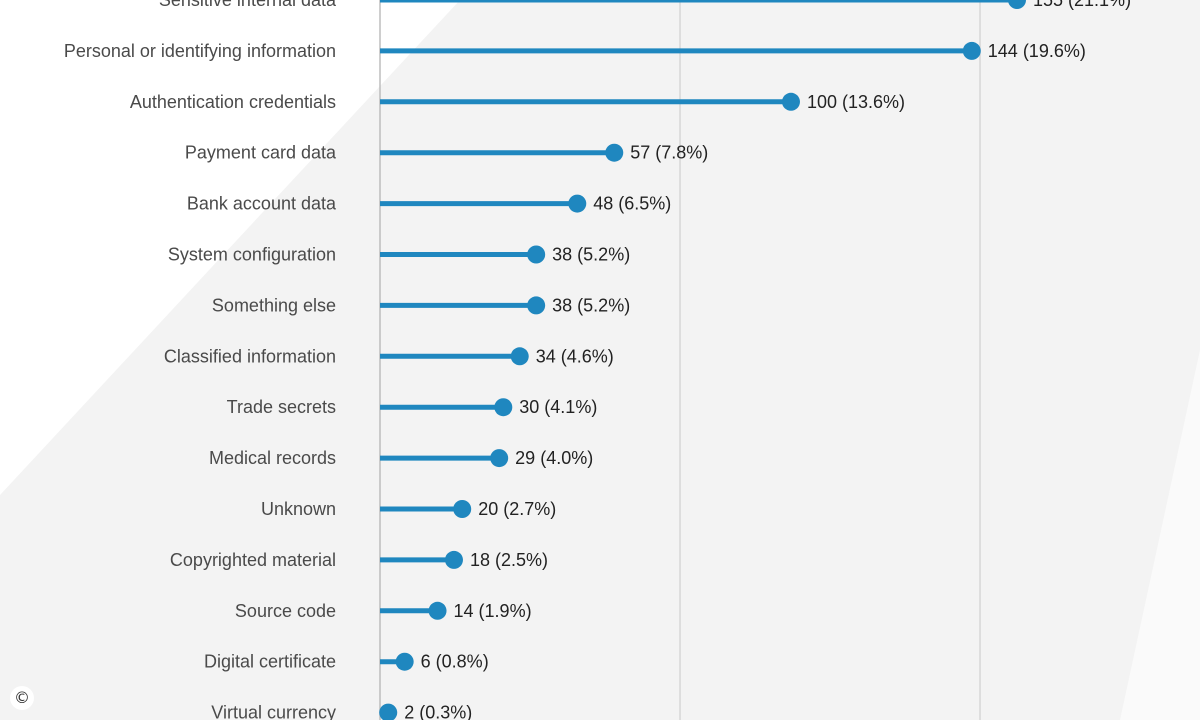  I want to click on category-label: Trade secrets, so click(281, 407).